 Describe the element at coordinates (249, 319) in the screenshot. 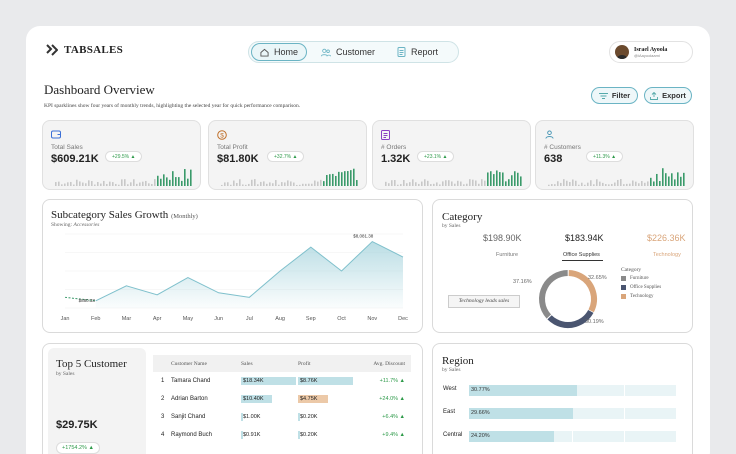

I see `x-tick-label: Jul` at that location.